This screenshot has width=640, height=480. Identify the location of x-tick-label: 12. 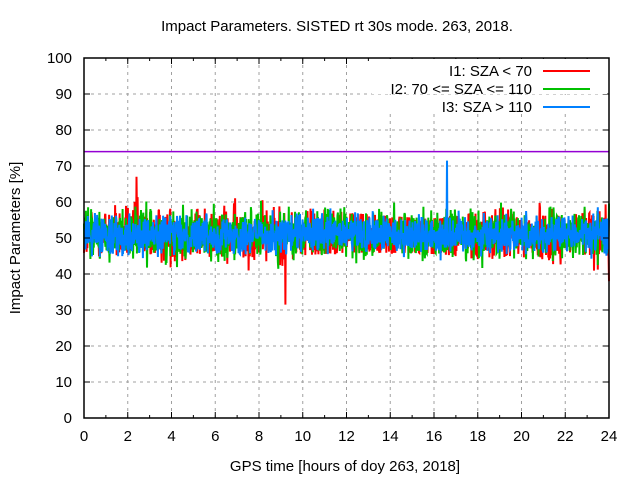
(346, 436).